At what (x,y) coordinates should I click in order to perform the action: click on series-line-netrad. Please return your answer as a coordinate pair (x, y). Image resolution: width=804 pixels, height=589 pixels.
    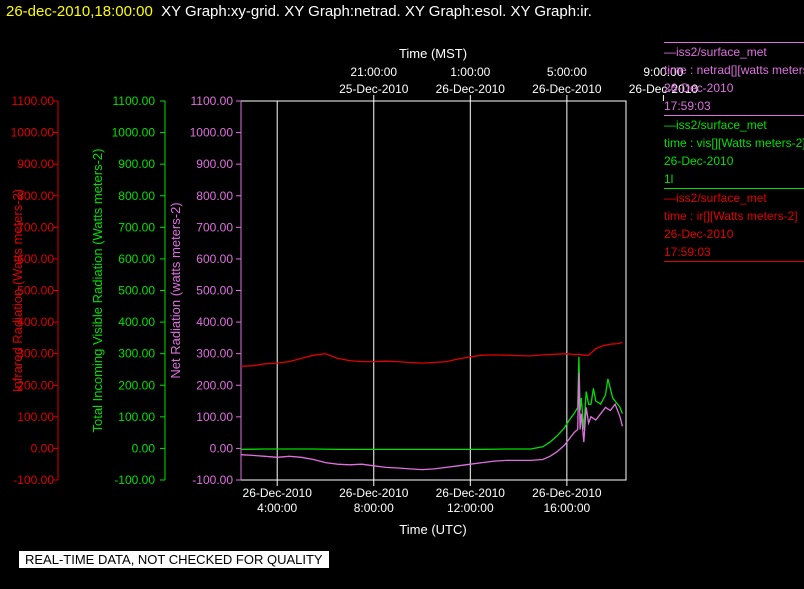
    Looking at the image, I should click on (432, 421).